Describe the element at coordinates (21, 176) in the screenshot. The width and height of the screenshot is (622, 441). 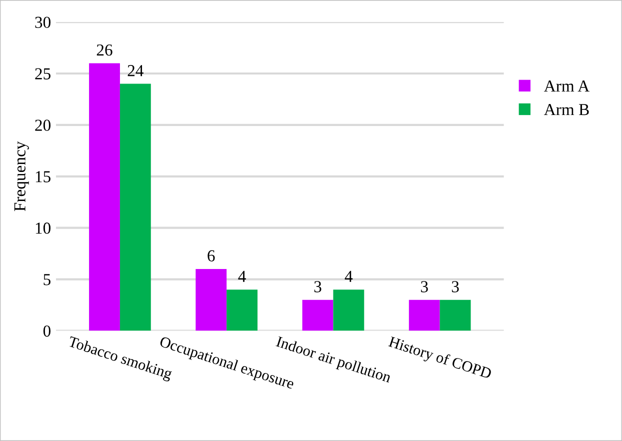
I see `y-axis-title: Frequency` at that location.